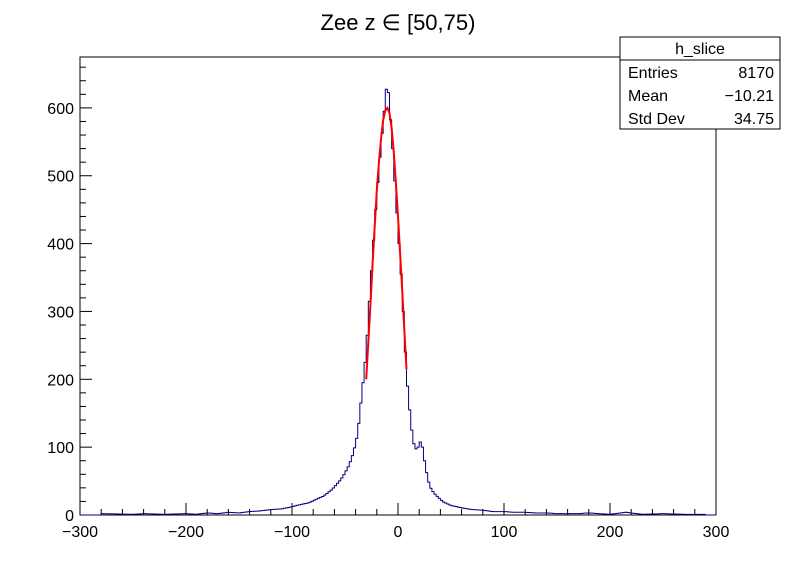  What do you see at coordinates (60, 109) in the screenshot?
I see `y-tick-label: 600` at bounding box center [60, 109].